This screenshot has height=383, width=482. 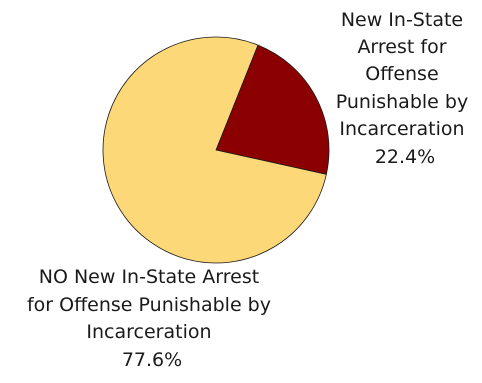 I want to click on slice-1-label-line-3: Incarceration, so click(x=148, y=332).